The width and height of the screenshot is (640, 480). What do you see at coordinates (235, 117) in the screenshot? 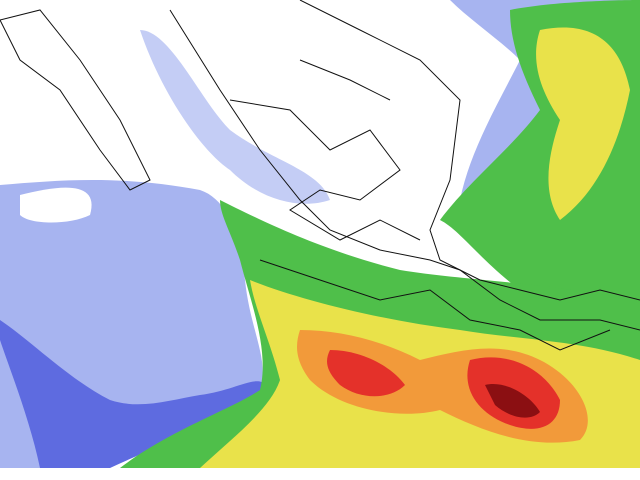
I see `light-rain-land` at bounding box center [235, 117].